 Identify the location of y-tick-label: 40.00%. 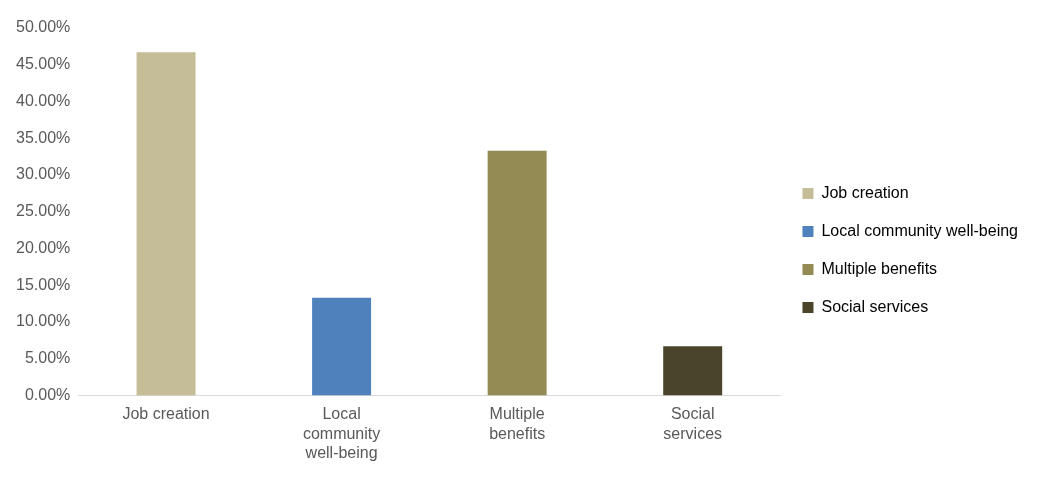
(43, 100).